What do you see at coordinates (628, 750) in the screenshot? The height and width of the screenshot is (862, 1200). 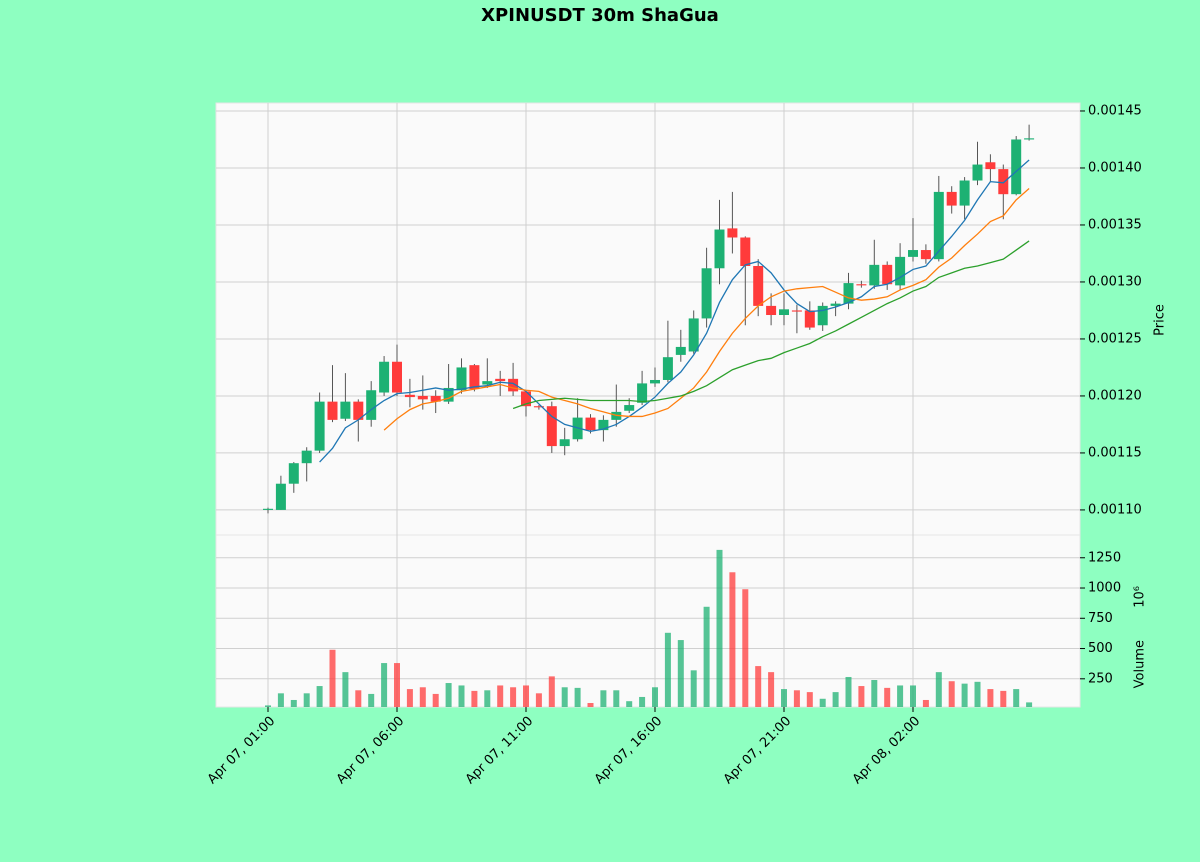 I see `x-tick-label: Apr 07, 16:00` at bounding box center [628, 750].